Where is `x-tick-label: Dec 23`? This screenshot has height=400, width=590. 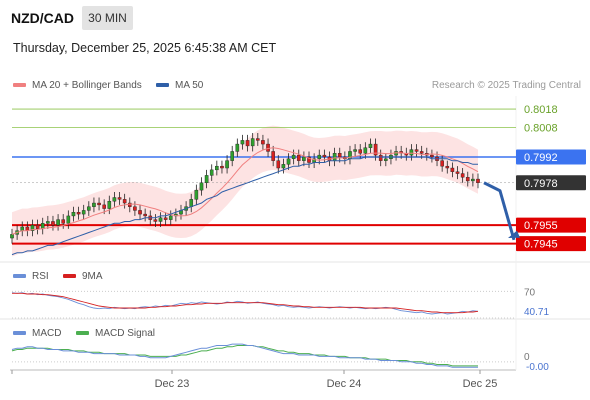 x-tick-label: Dec 23 is located at coordinates (172, 384).